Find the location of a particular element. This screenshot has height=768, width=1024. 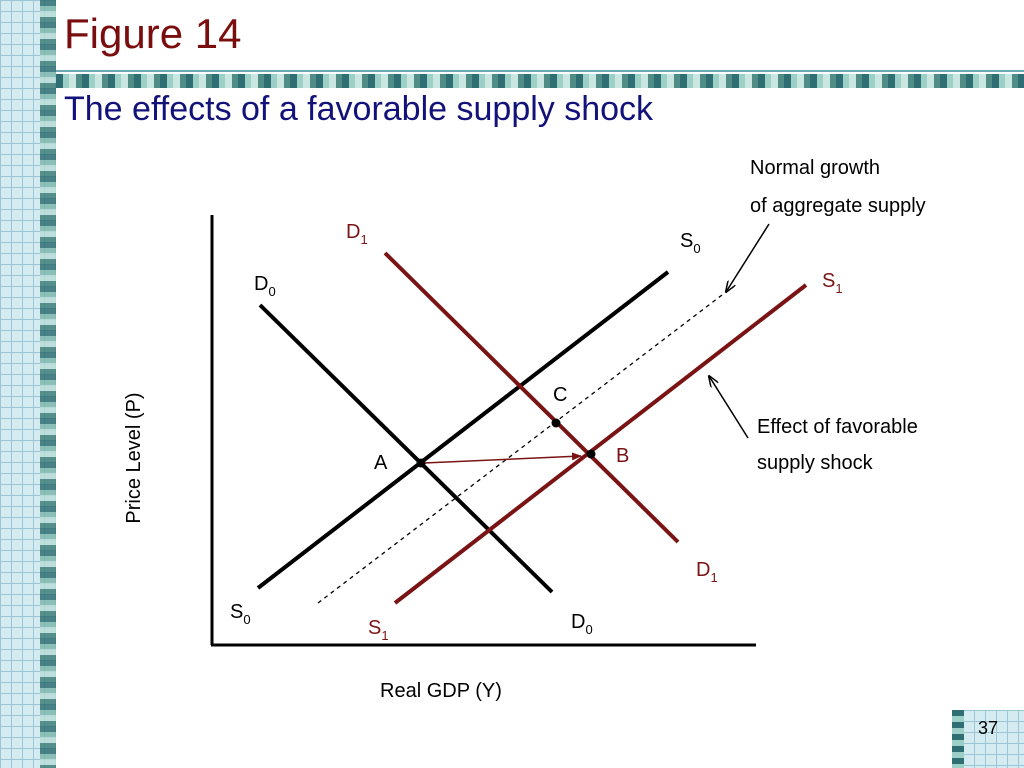

growth-annotation-line2: of aggregate supply is located at coordinates (838, 206).